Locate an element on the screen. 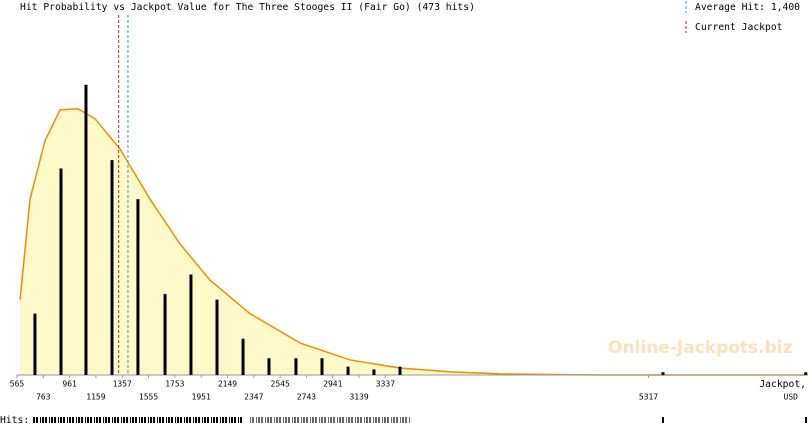  x-axis-unit: USD is located at coordinates (791, 397).